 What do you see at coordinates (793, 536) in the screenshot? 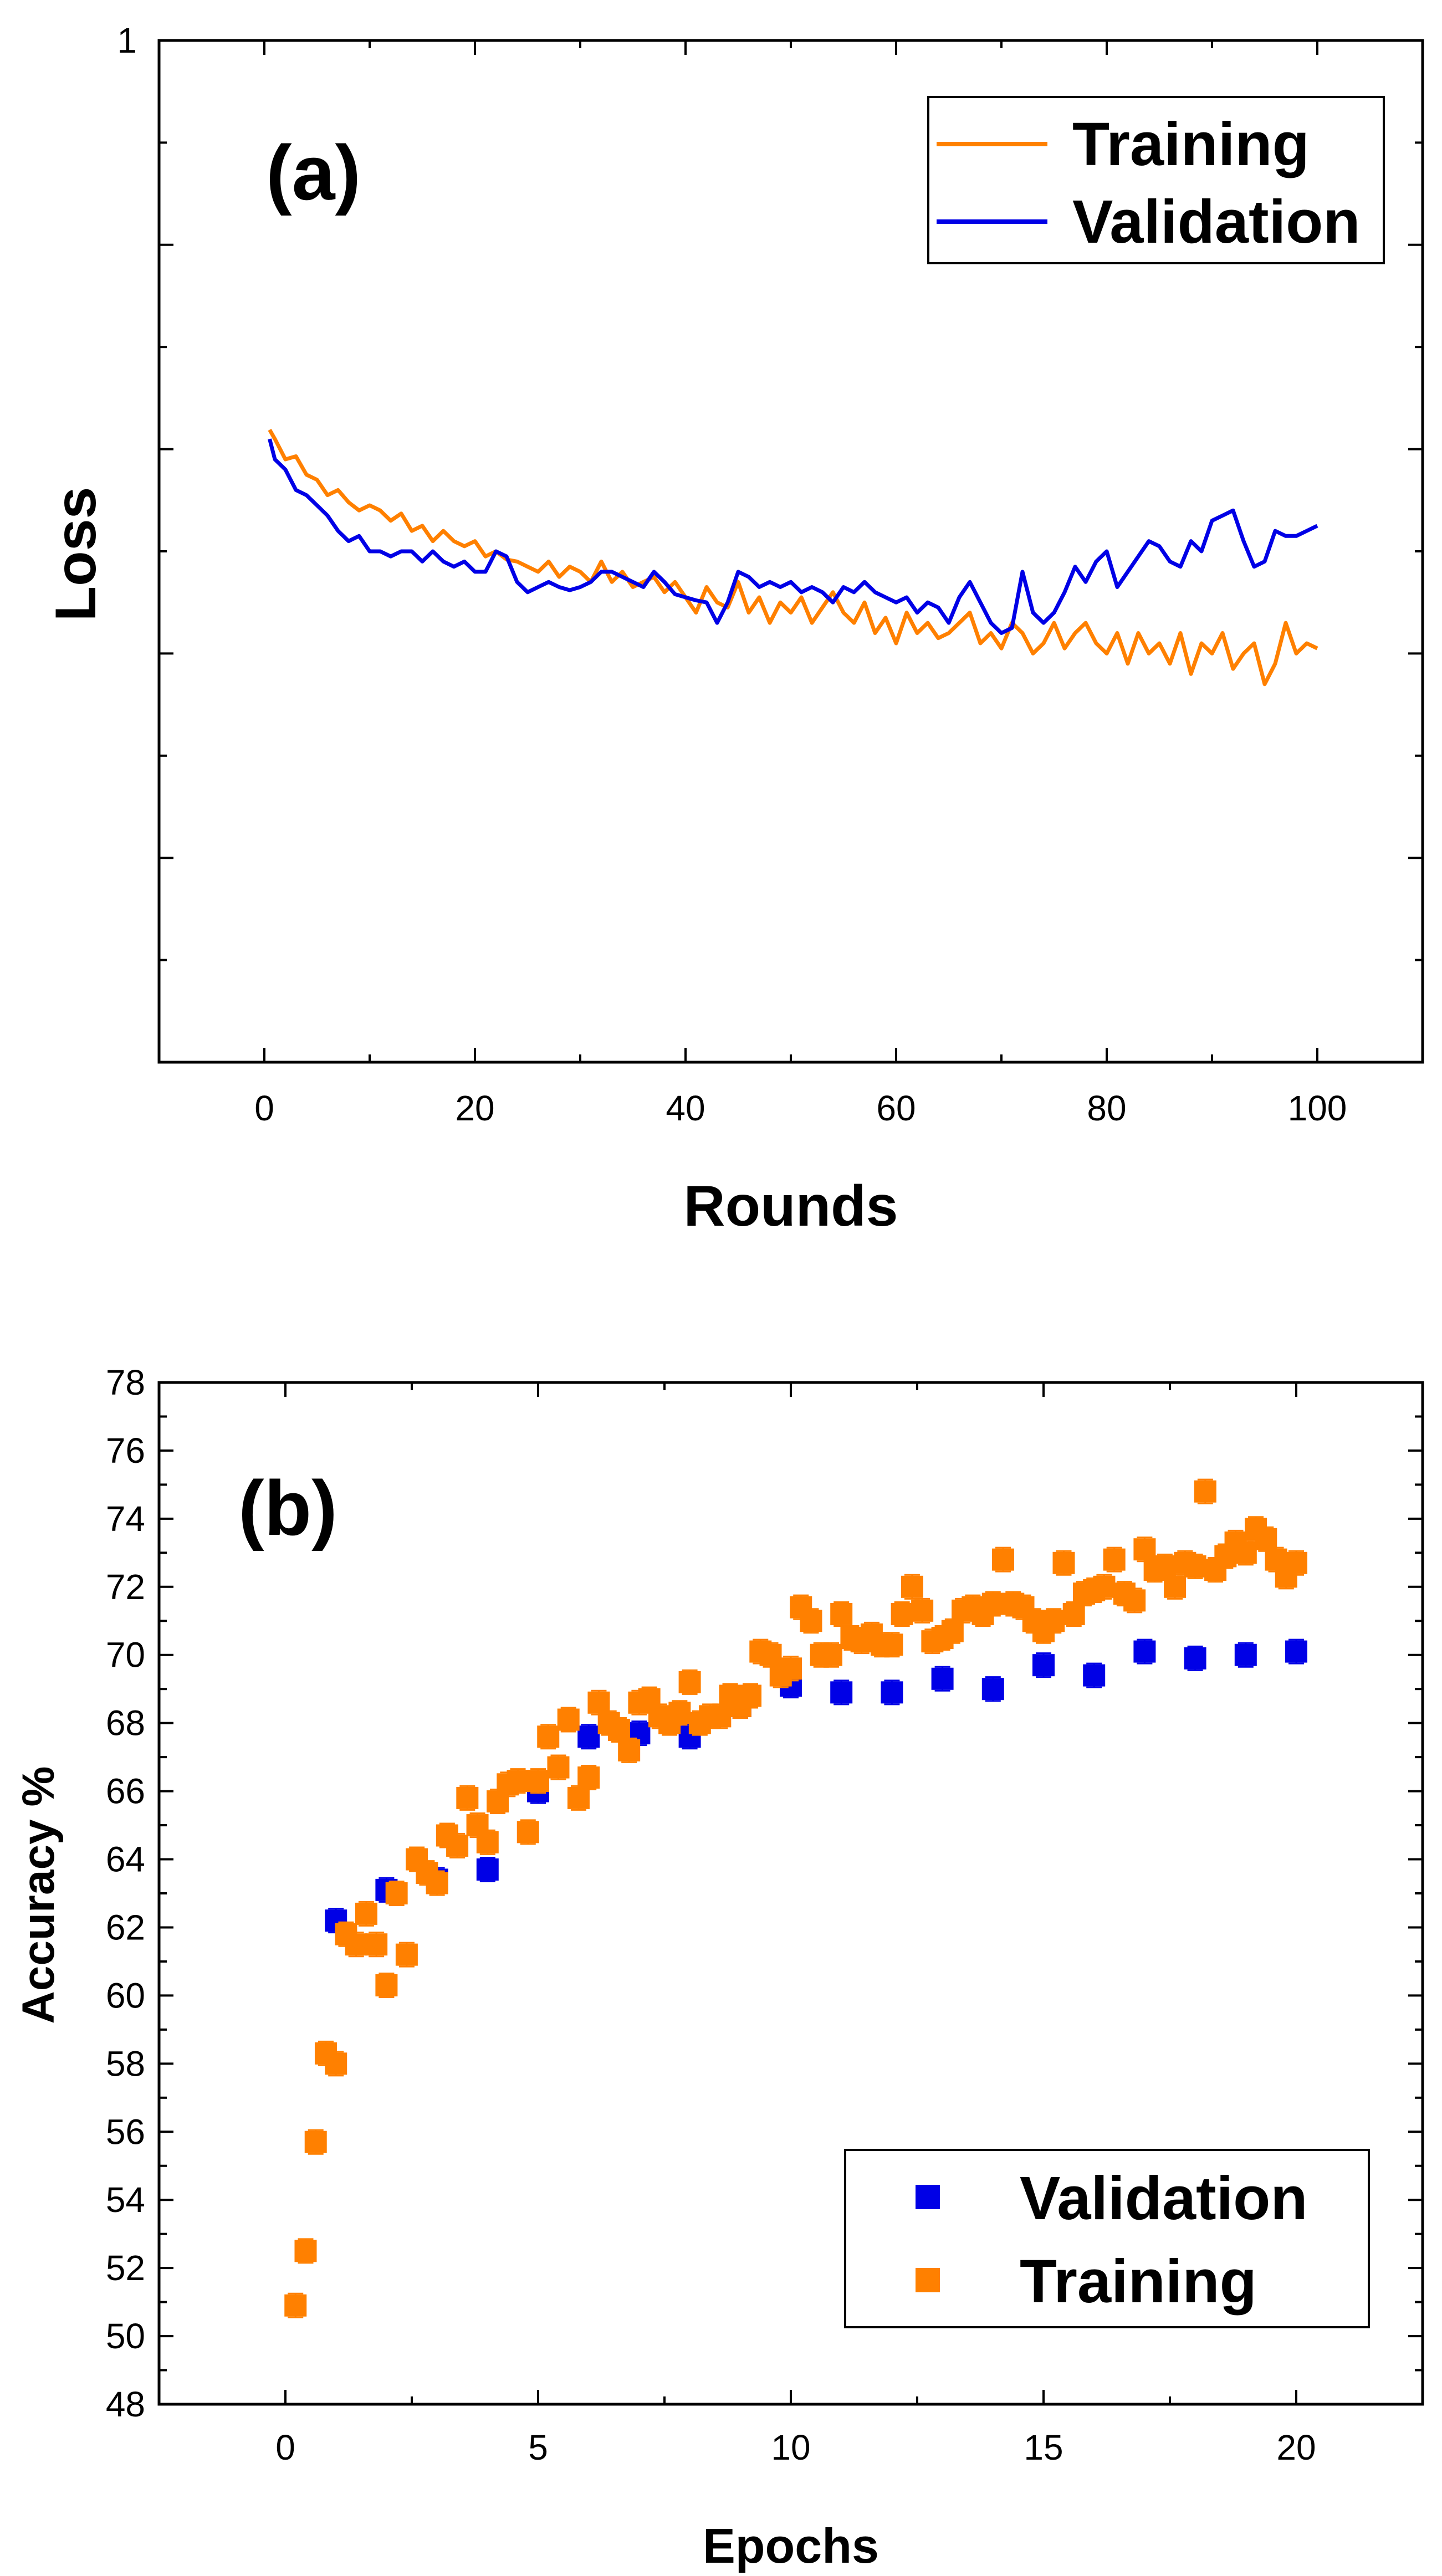
I see `series-line-validation` at bounding box center [793, 536].